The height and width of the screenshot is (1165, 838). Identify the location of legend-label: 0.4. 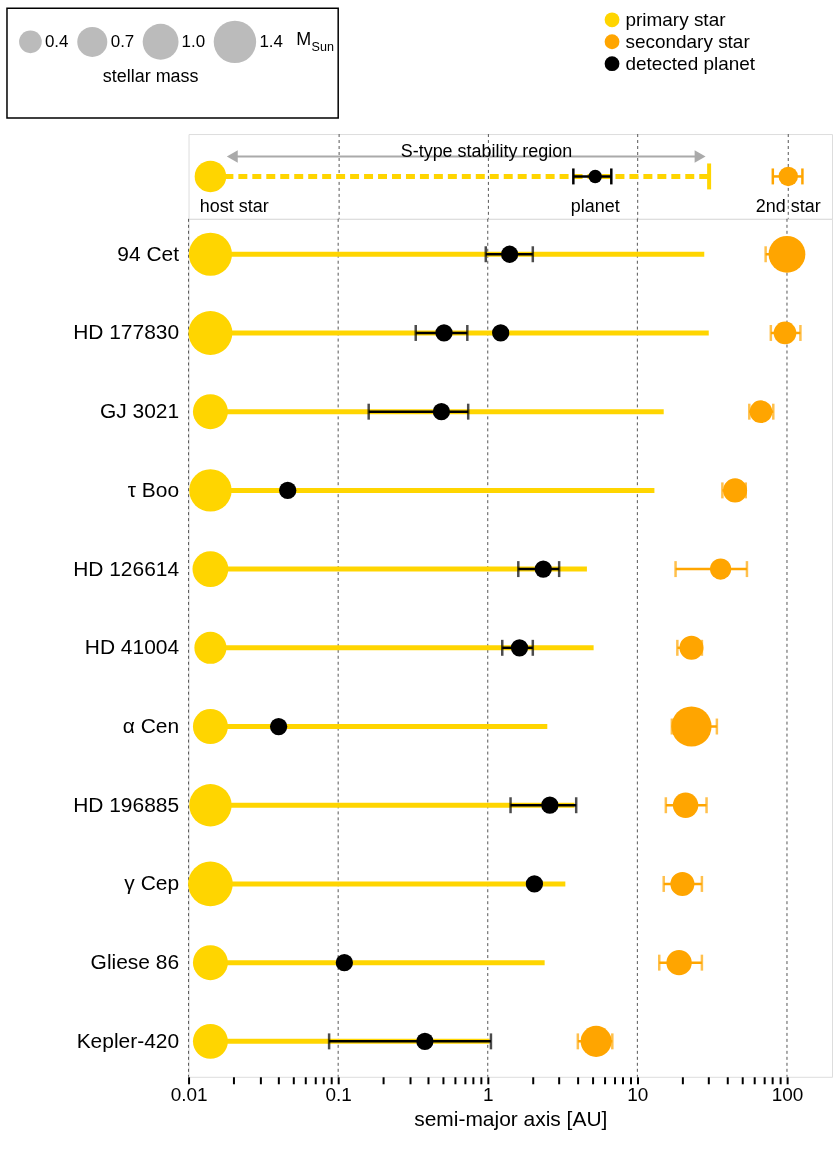
(56, 41).